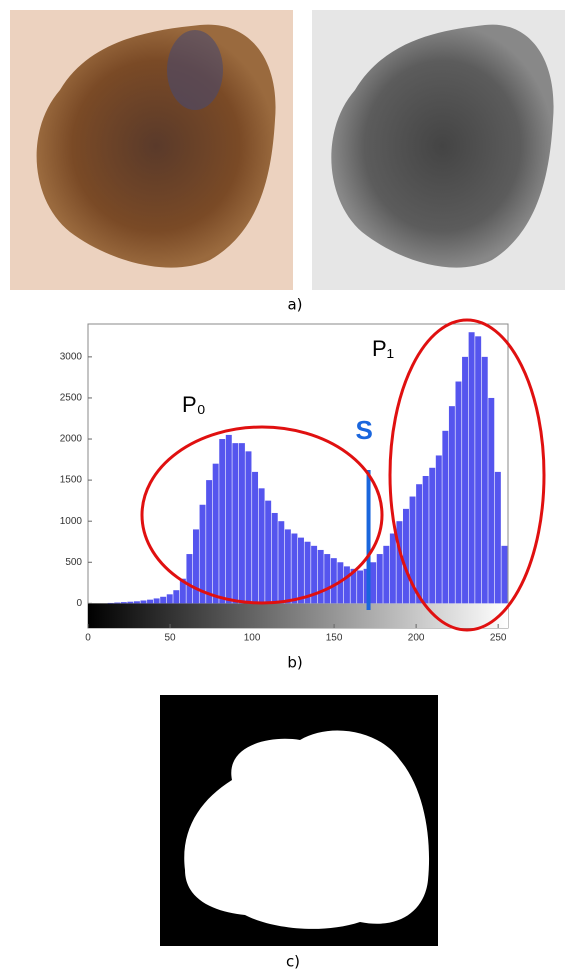 This screenshot has width=573, height=977. I want to click on peak-label: P₁, so click(383, 348).